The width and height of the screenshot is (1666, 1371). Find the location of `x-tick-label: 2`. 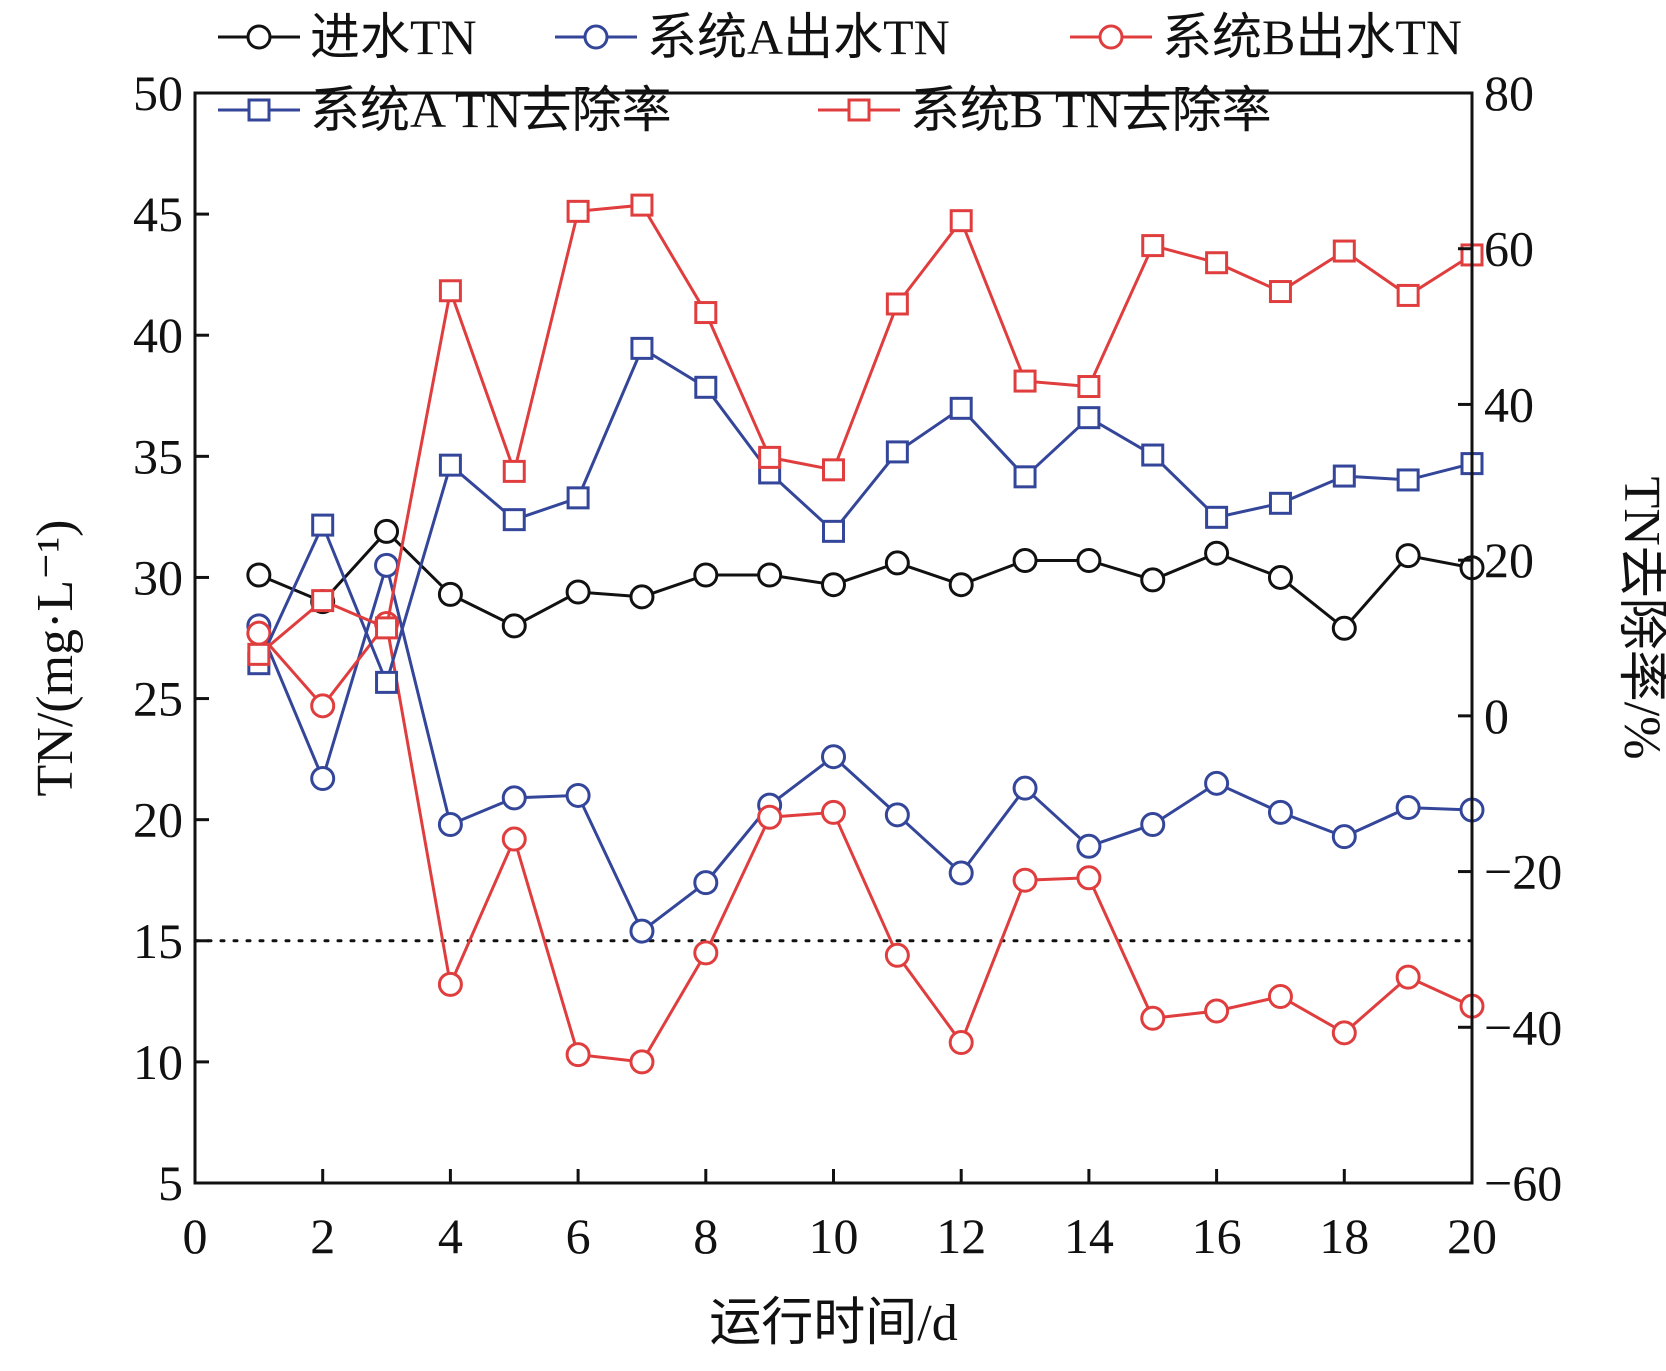

x-tick-label: 2 is located at coordinates (322, 1236).